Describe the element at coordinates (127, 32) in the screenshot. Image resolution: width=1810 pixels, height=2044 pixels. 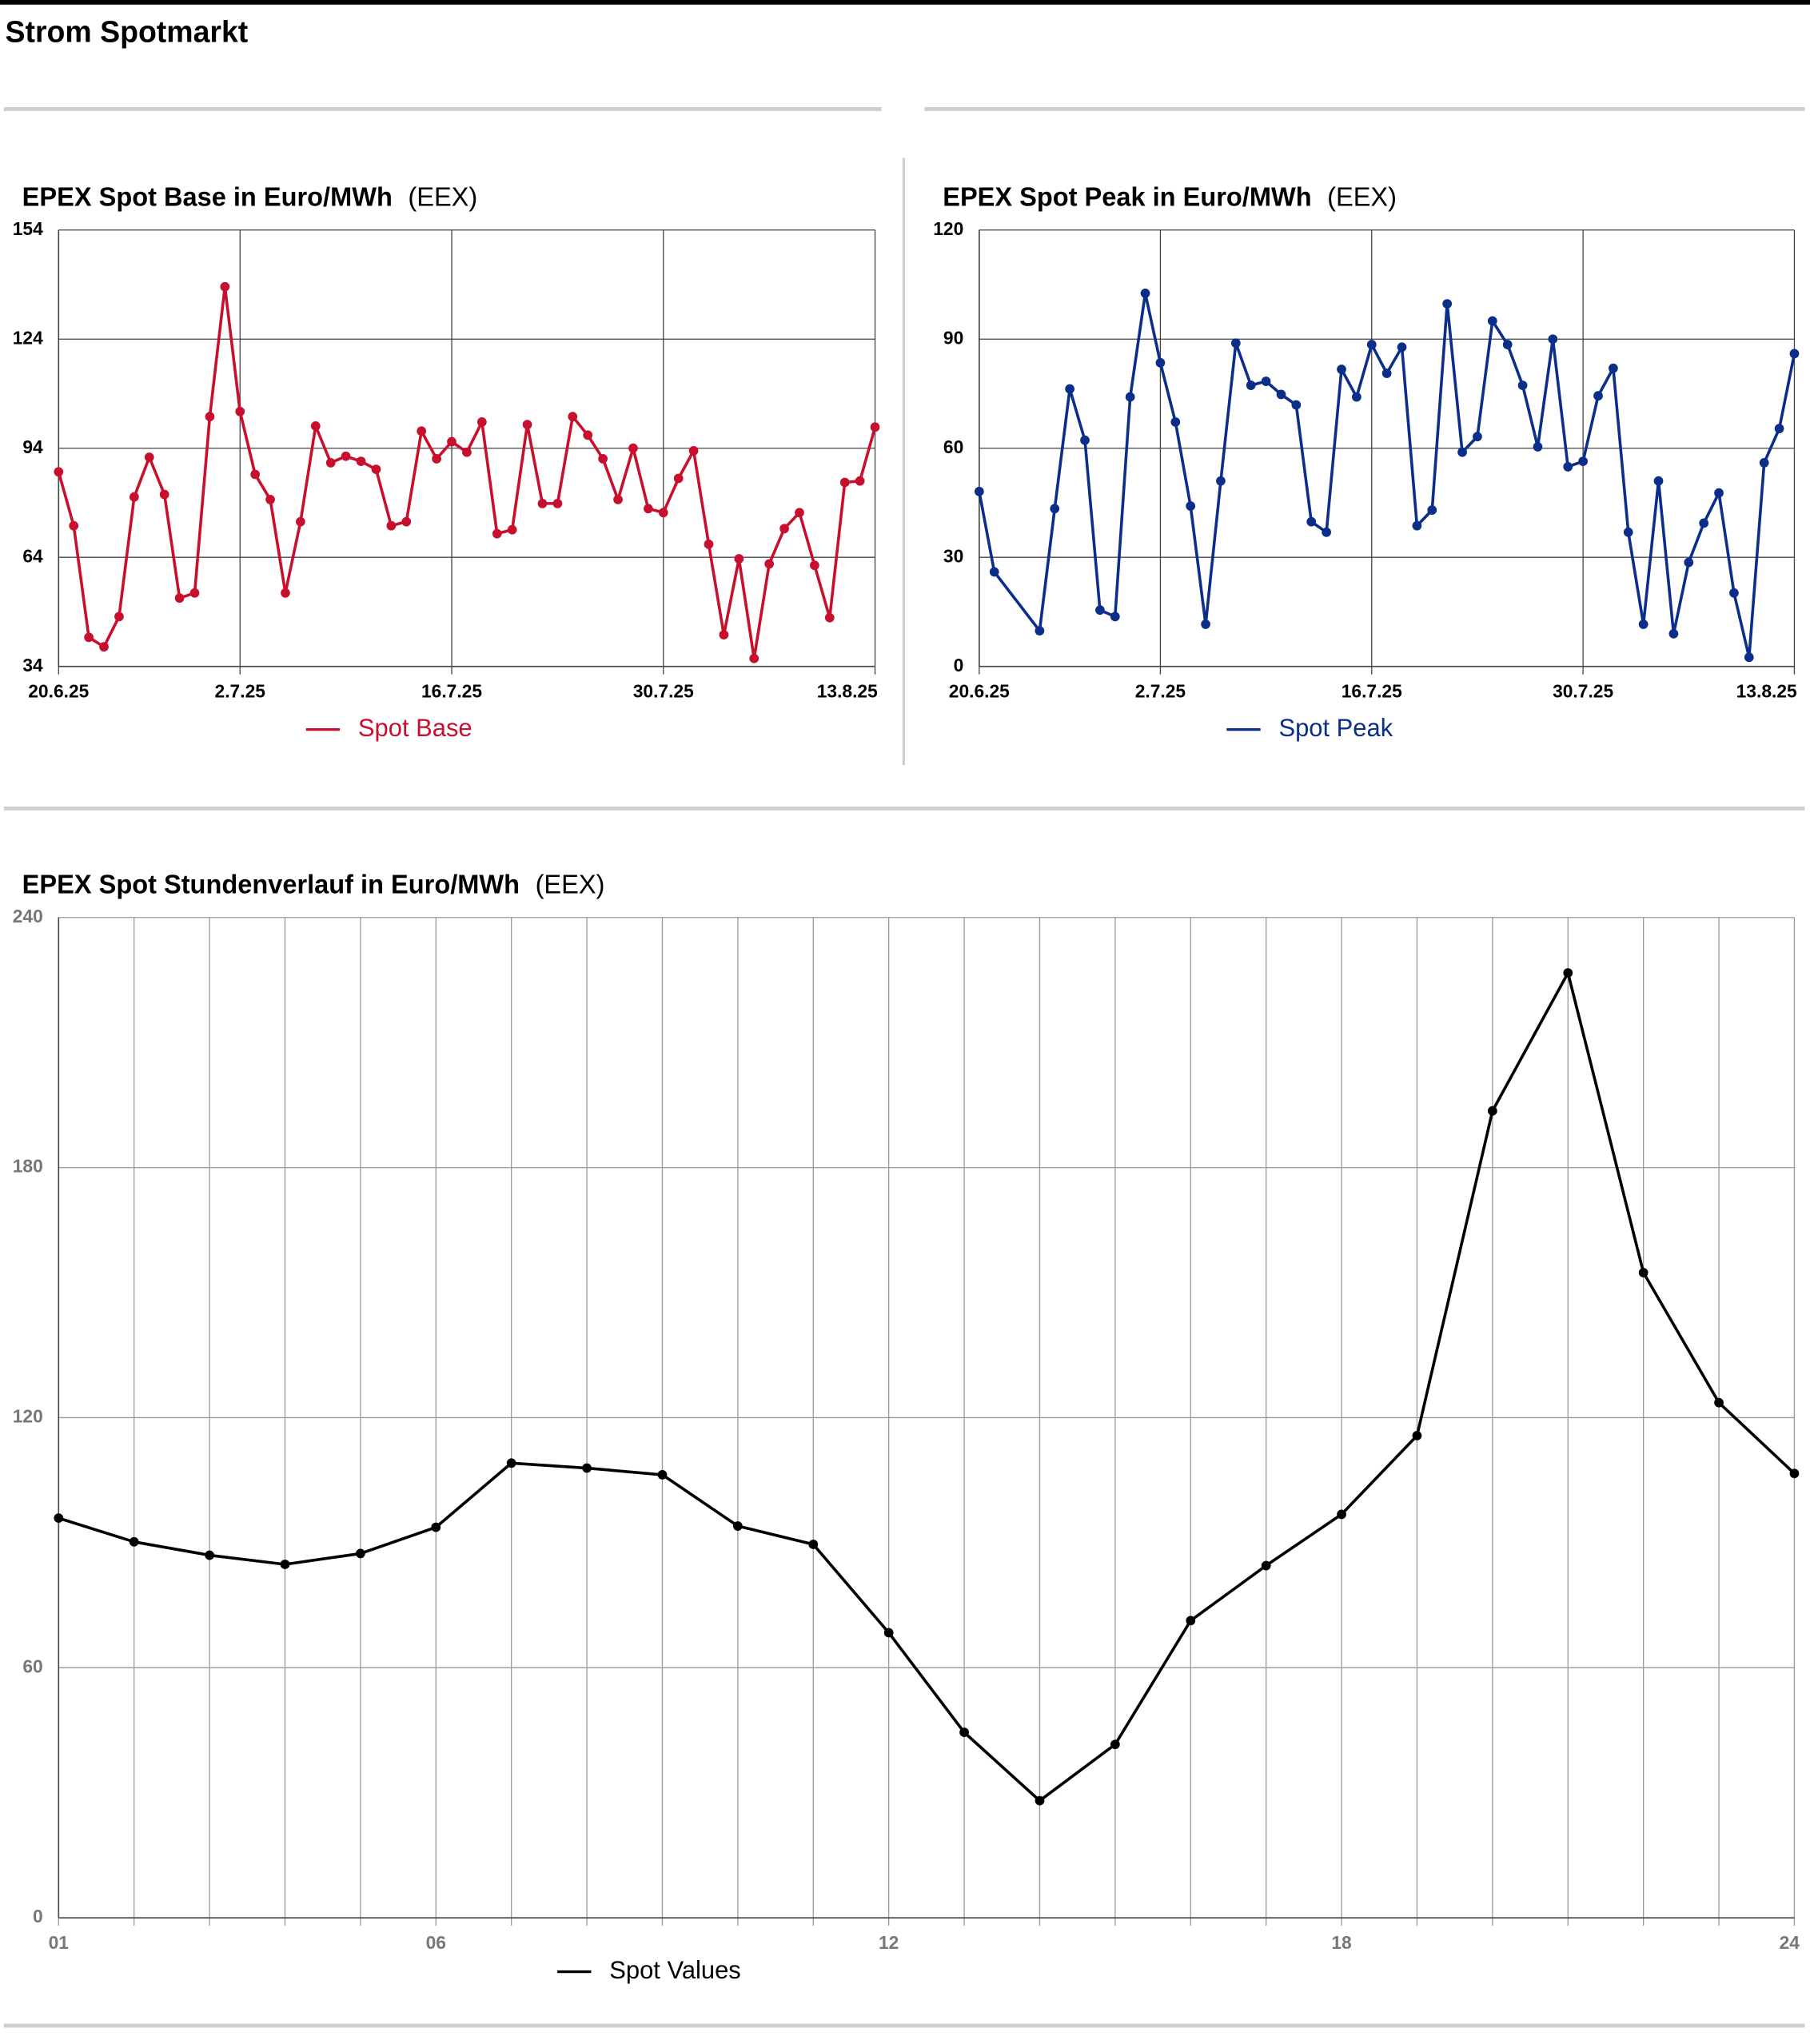
I see `page-title: Strom Spotmarkt` at that location.